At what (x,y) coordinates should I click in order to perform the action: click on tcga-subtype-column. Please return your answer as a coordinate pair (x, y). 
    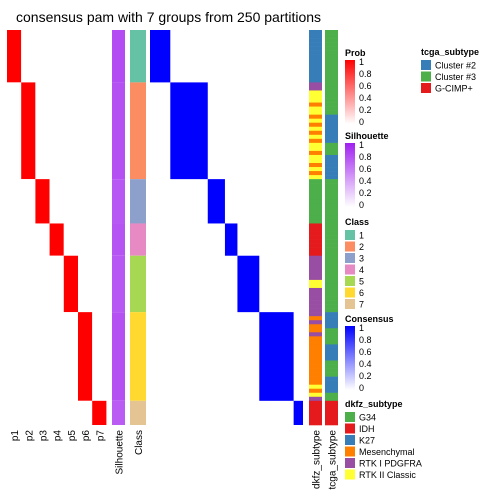
    Looking at the image, I should click on (331, 228).